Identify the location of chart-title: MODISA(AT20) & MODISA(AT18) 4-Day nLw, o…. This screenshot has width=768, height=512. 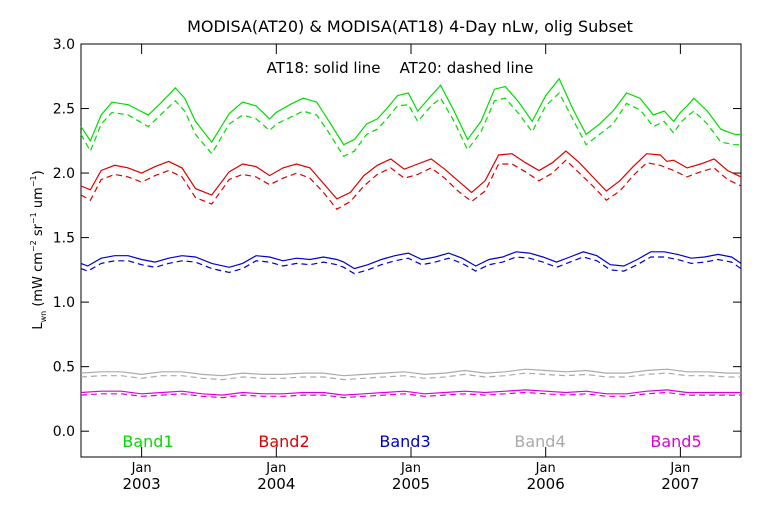
(410, 26).